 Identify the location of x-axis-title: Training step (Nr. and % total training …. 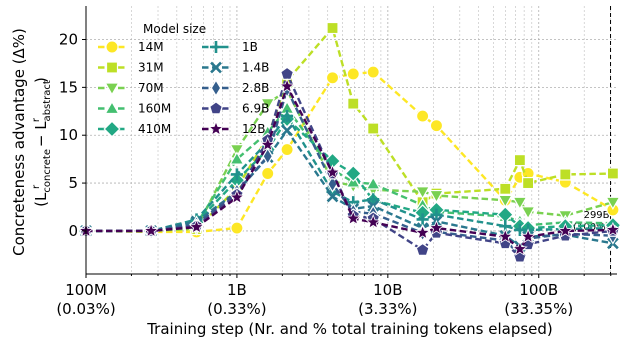
(349, 329).